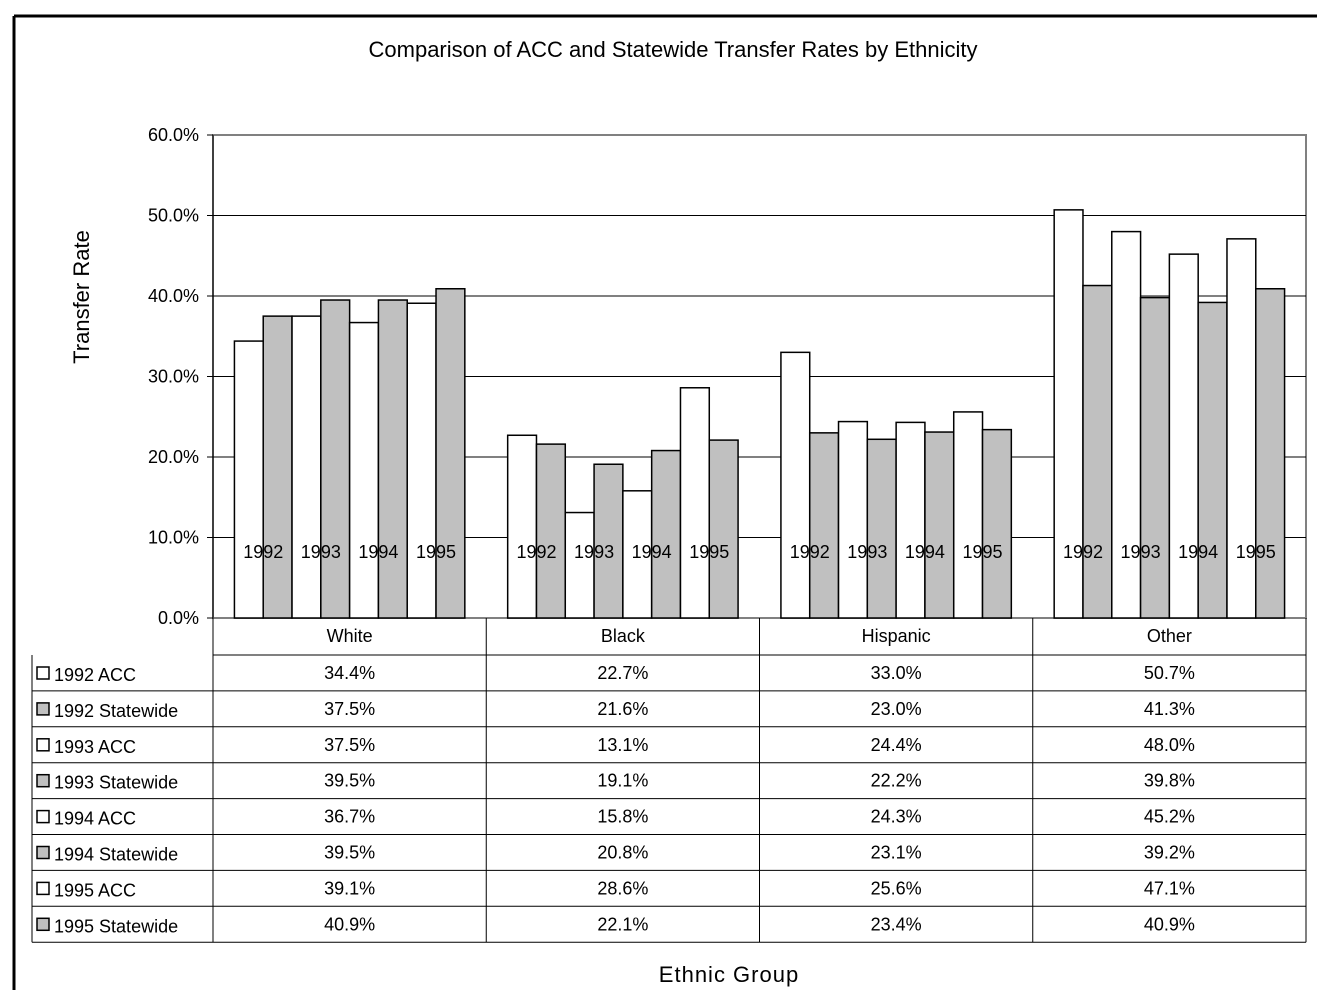  What do you see at coordinates (795, 485) in the screenshot?
I see `bar-1992-acc-hispanic` at bounding box center [795, 485].